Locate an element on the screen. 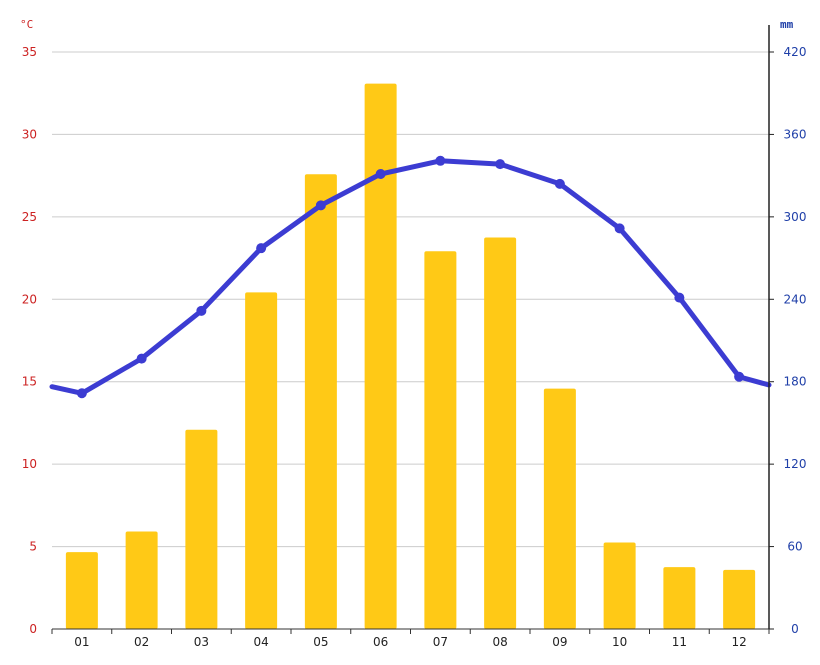 The width and height of the screenshot is (820, 665). x-axis-tick-label: 11 is located at coordinates (679, 642).